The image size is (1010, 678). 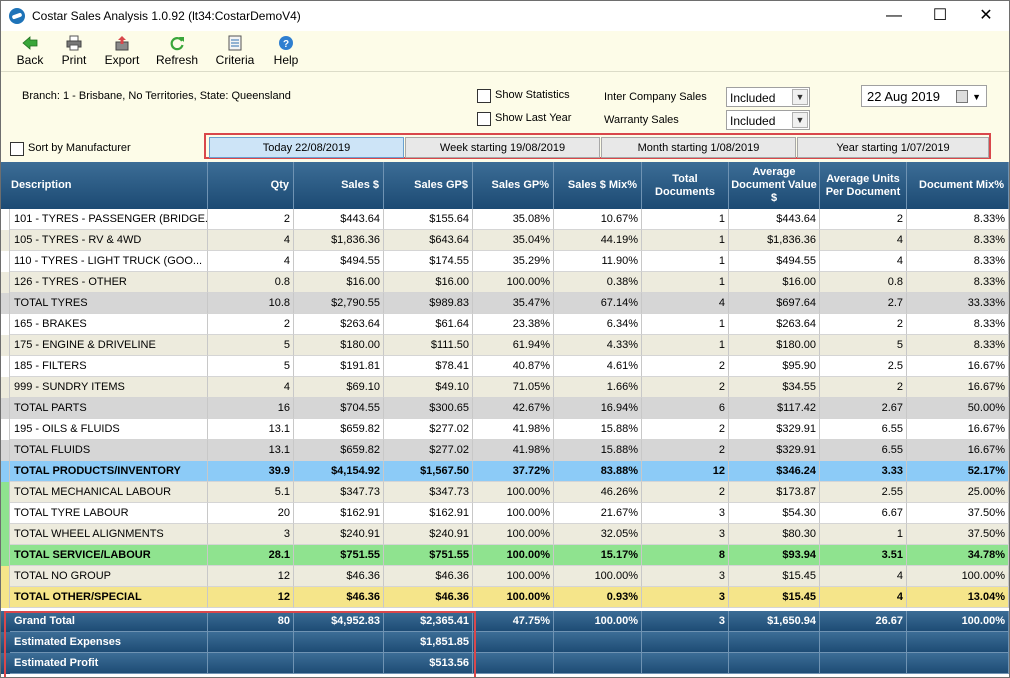 What do you see at coordinates (235, 51) in the screenshot?
I see `criteria-button: Criteria` at bounding box center [235, 51].